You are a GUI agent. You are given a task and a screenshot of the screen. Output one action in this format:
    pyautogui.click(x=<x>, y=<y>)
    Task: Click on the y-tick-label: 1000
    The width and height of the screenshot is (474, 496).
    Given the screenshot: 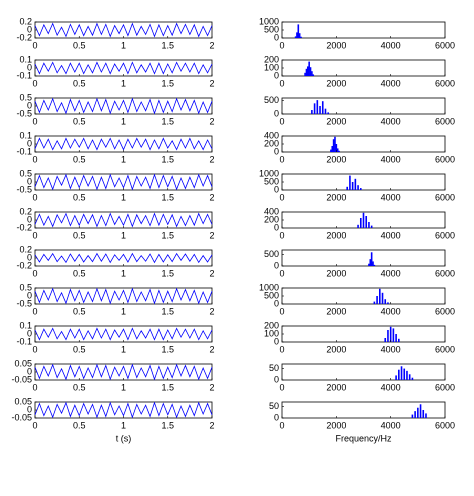 What is the action you would take?
    pyautogui.click(x=269, y=287)
    